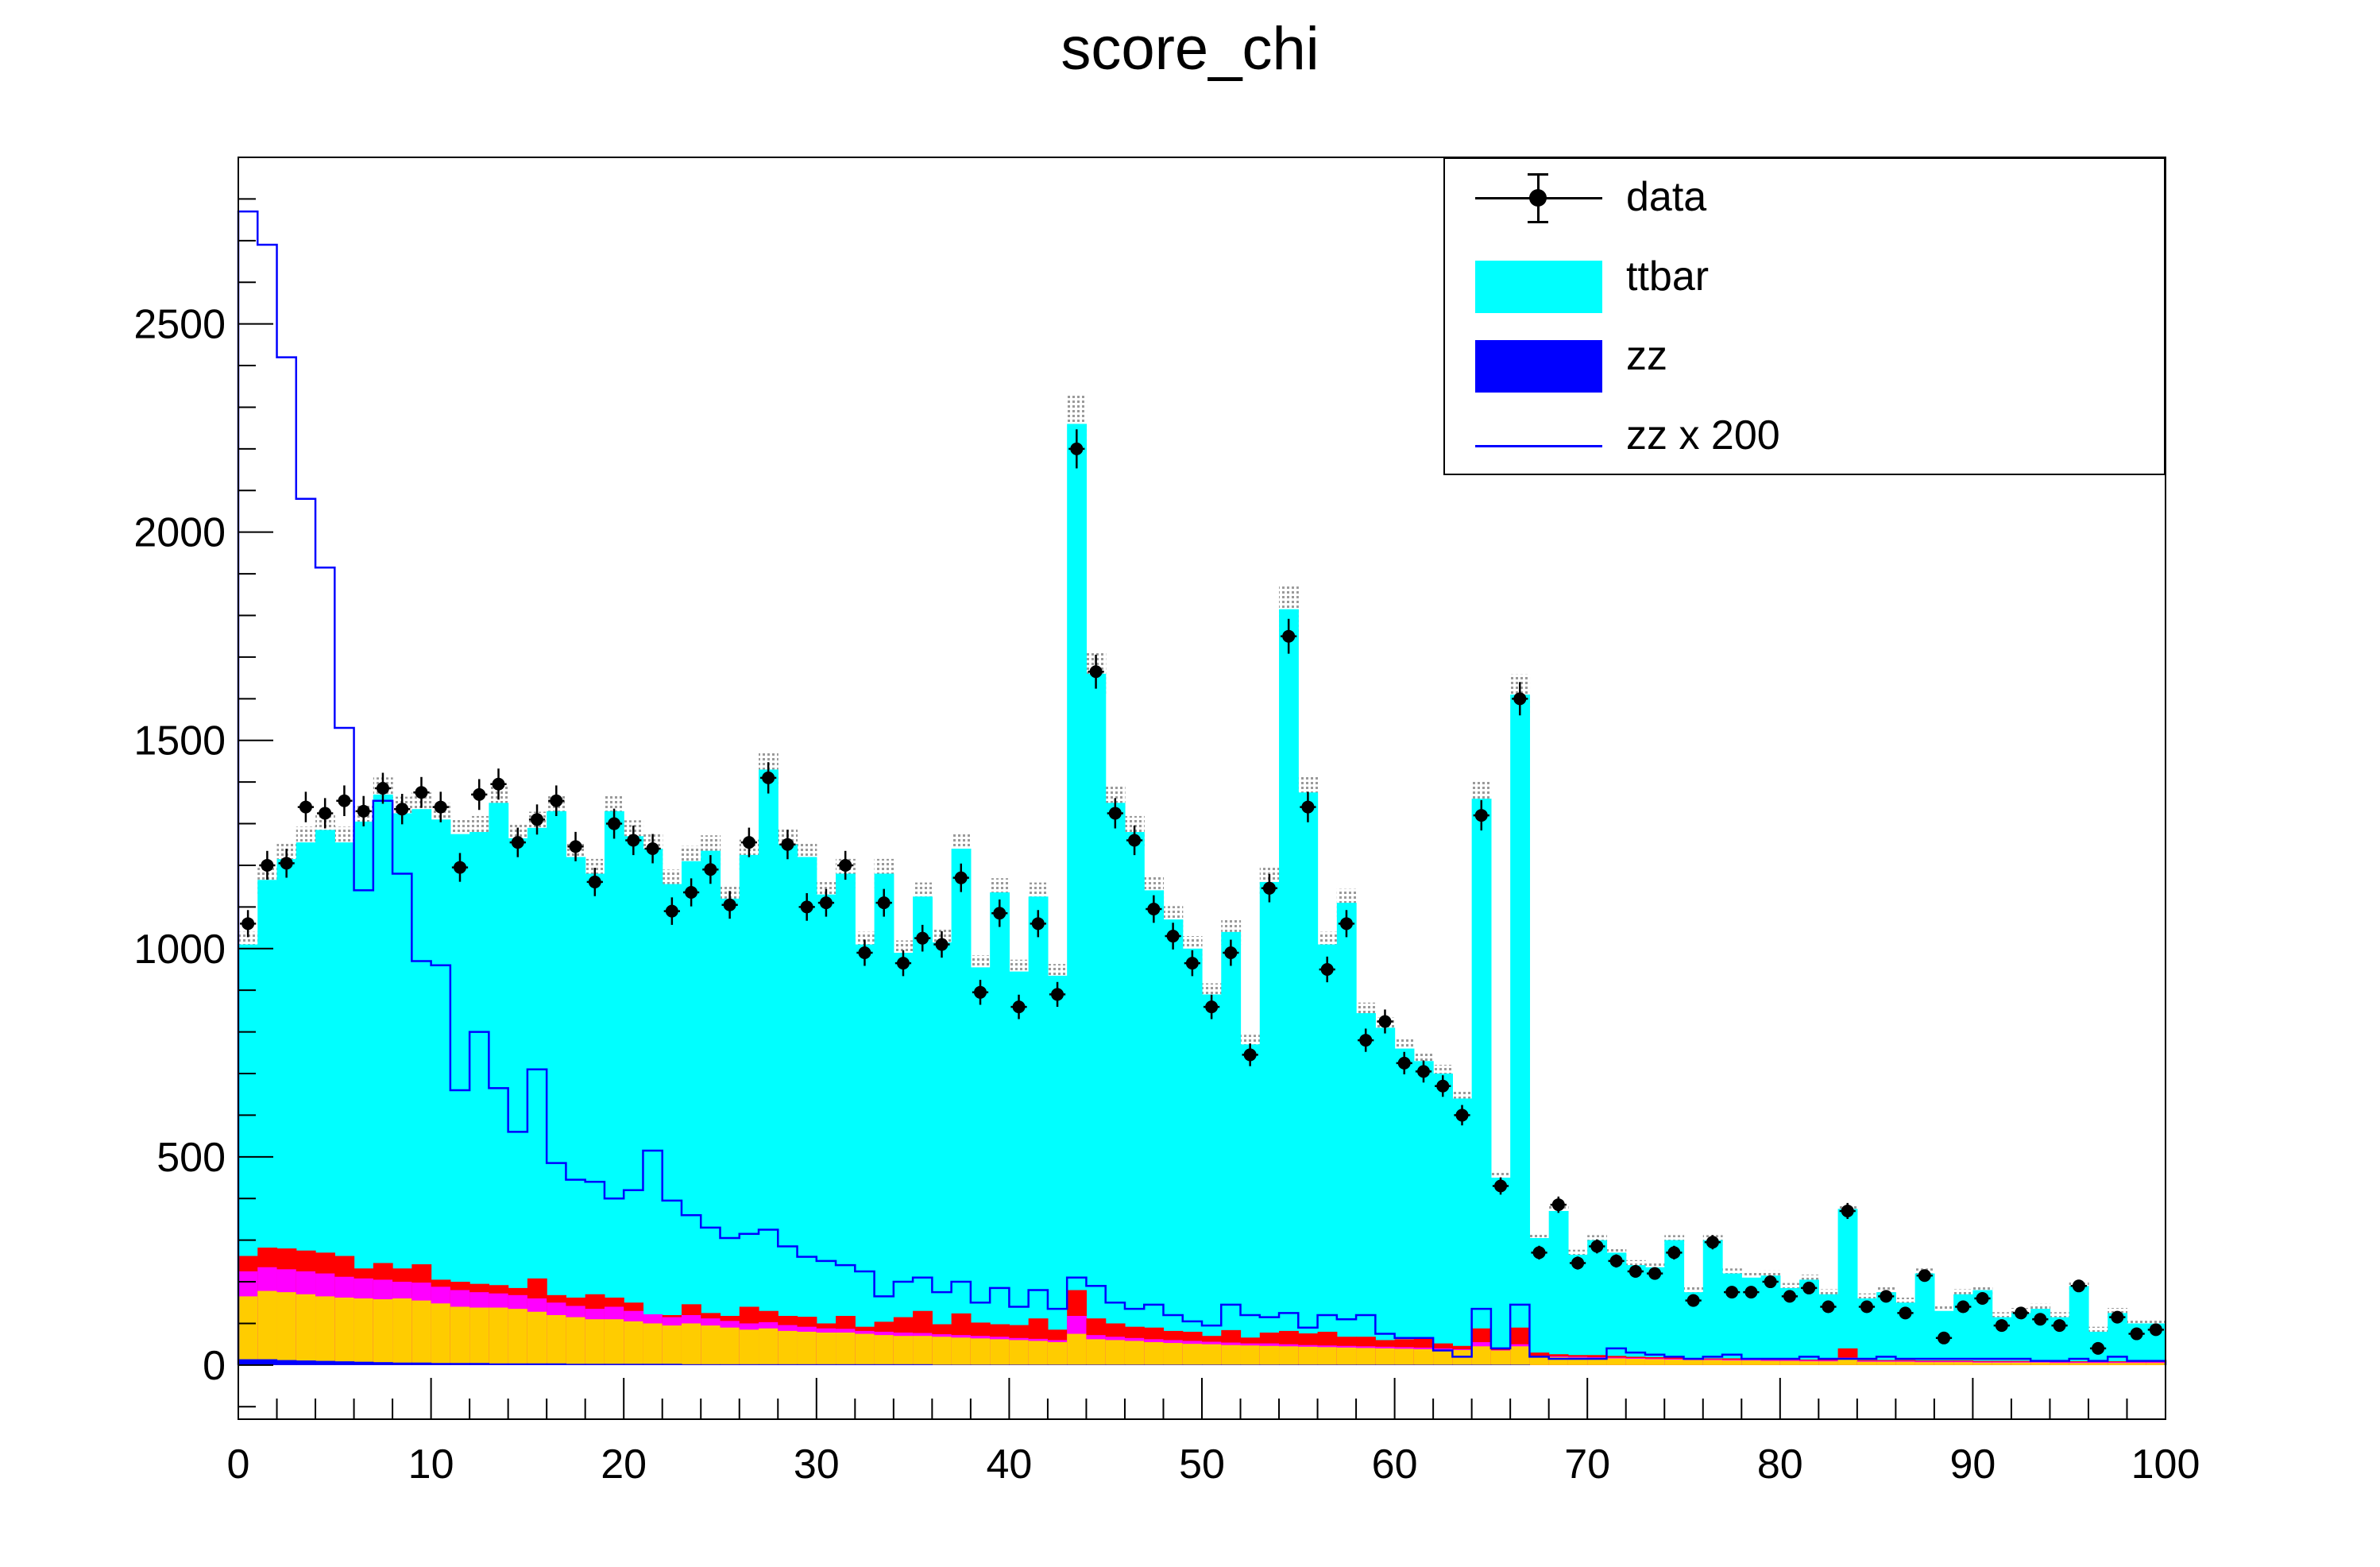 The width and height of the screenshot is (2380, 1567). I want to click on x-tick-label: 10, so click(431, 1464).